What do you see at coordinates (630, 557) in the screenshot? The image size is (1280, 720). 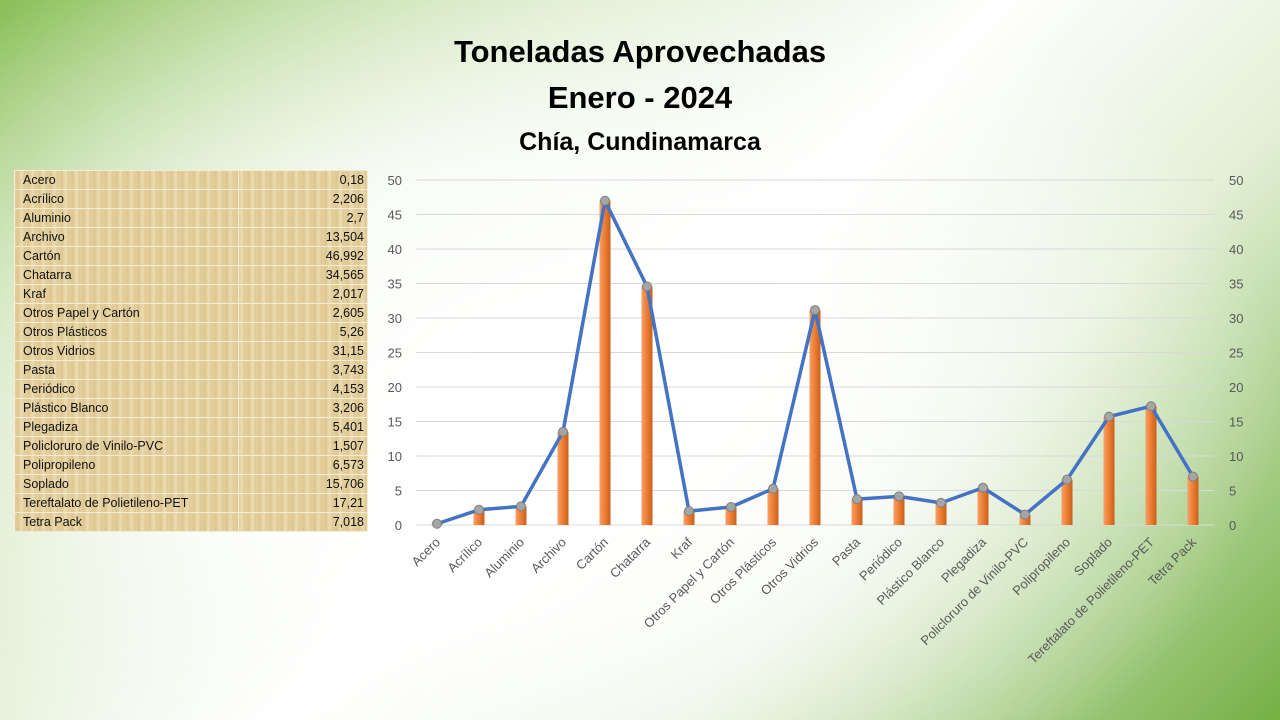 I see `x-tick-label: Chatarra` at bounding box center [630, 557].